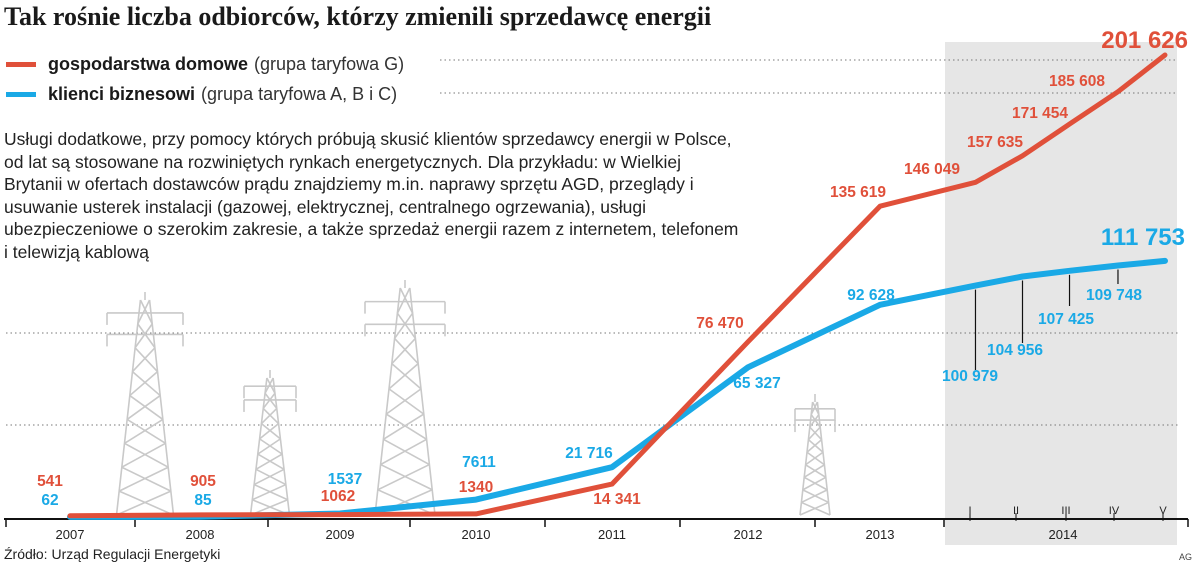 This screenshot has width=1200, height=568. I want to click on year-tick-label: 2011, so click(612, 534).